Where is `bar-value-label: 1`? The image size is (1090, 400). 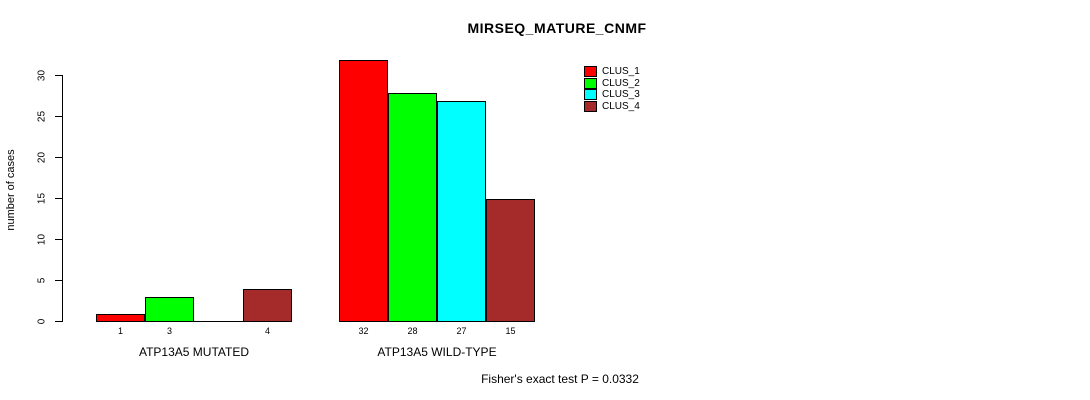 bar-value-label: 1 is located at coordinates (120, 331).